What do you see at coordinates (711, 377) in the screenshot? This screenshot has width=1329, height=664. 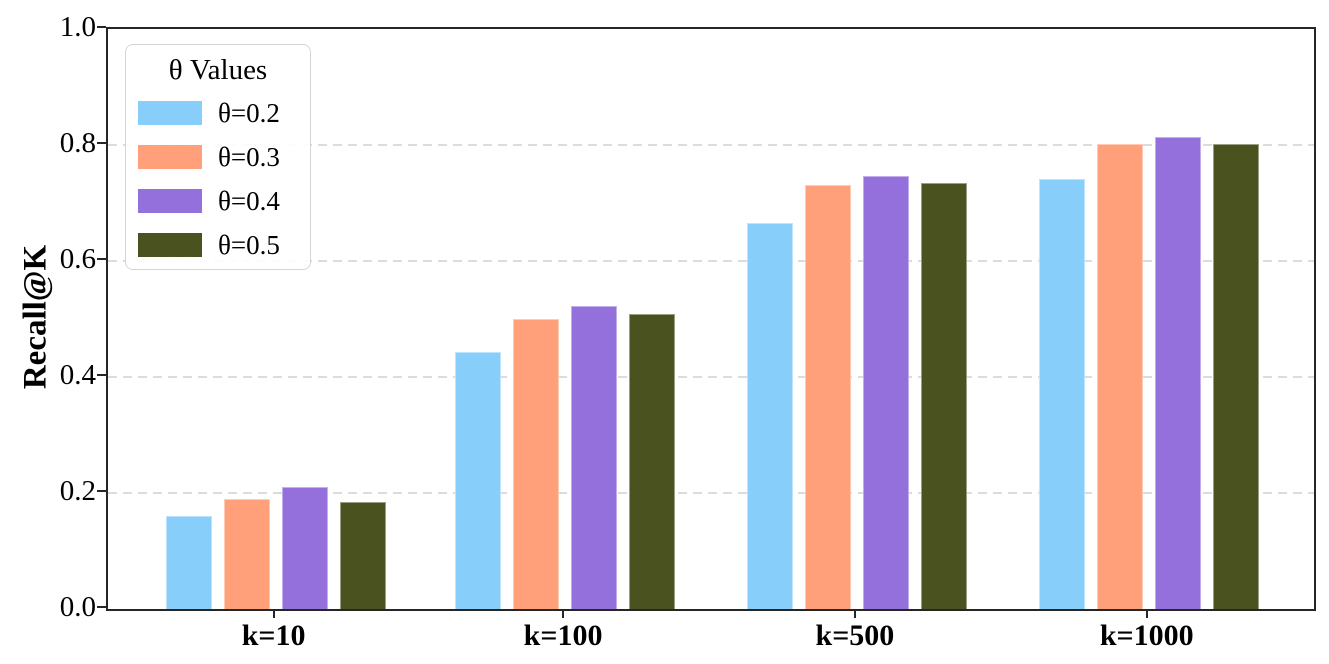 I see `gridline-y-0.4` at bounding box center [711, 377].